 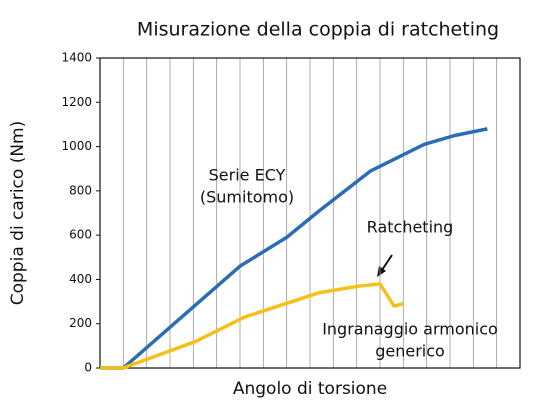 What do you see at coordinates (18, 213) in the screenshot?
I see `y-axis-label: Coppia di carico (Nm)` at bounding box center [18, 213].